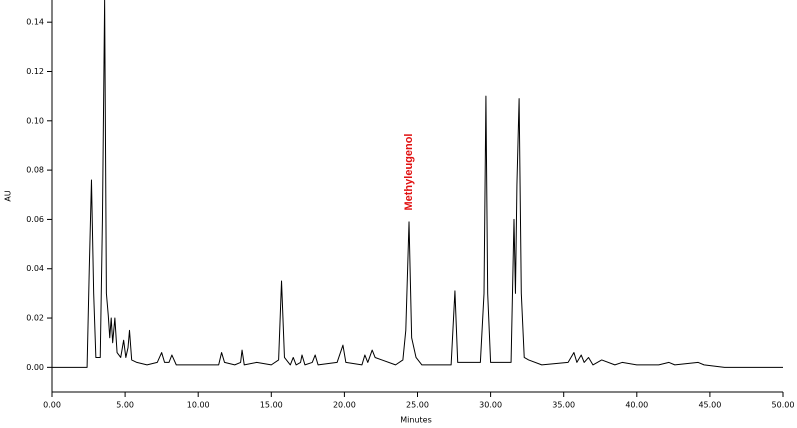 The image size is (797, 428). I want to click on x-tick-label: 0.00, so click(52, 405).